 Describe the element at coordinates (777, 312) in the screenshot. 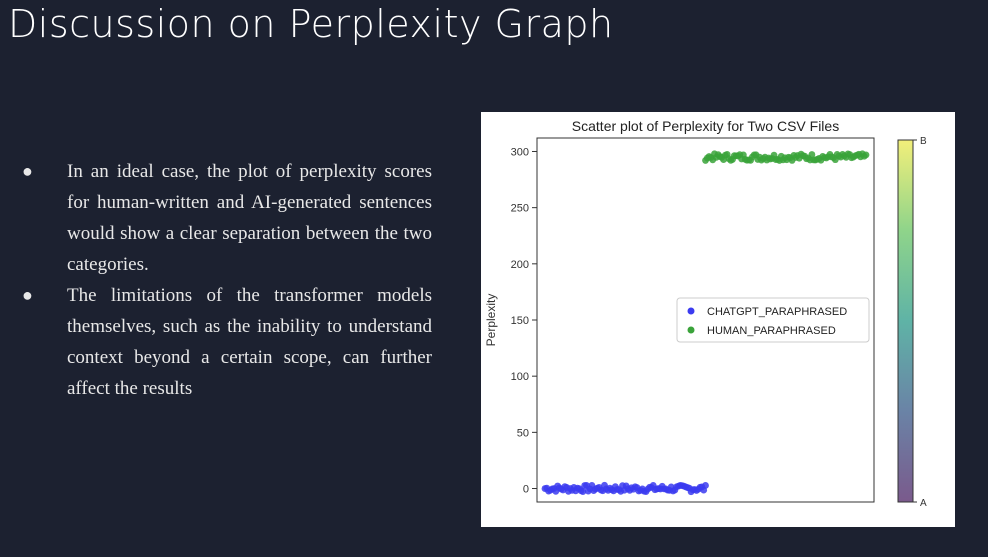

I see `legend-label: CHATGPT_PARAPHRASED` at that location.